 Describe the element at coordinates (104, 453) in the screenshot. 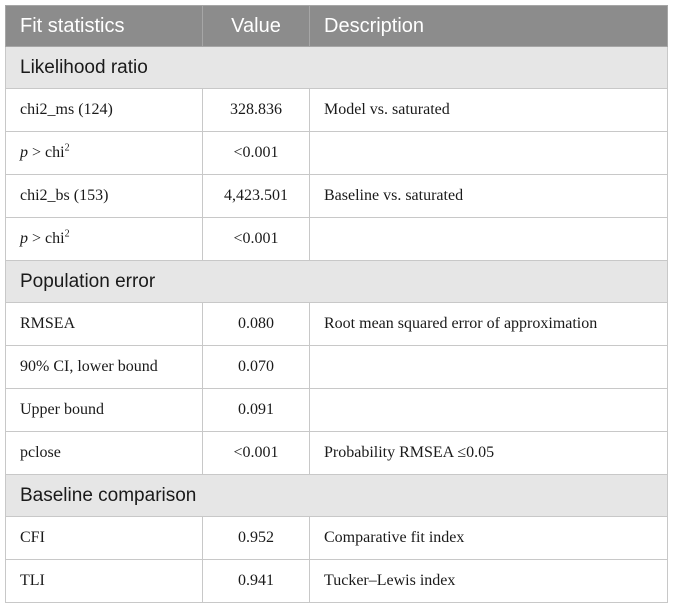

I see `stat-cell: pclose` at that location.